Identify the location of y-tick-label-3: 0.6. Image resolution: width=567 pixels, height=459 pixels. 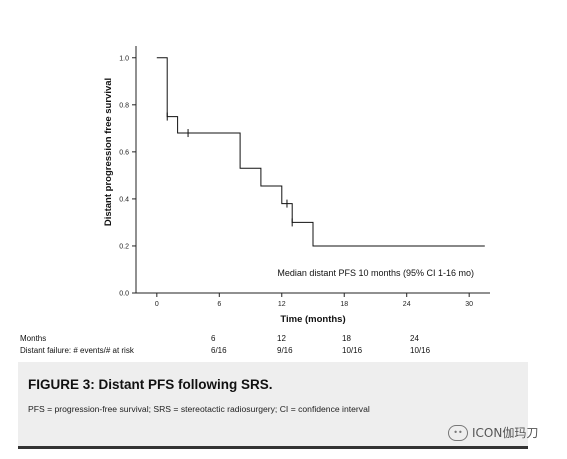
(124, 152).